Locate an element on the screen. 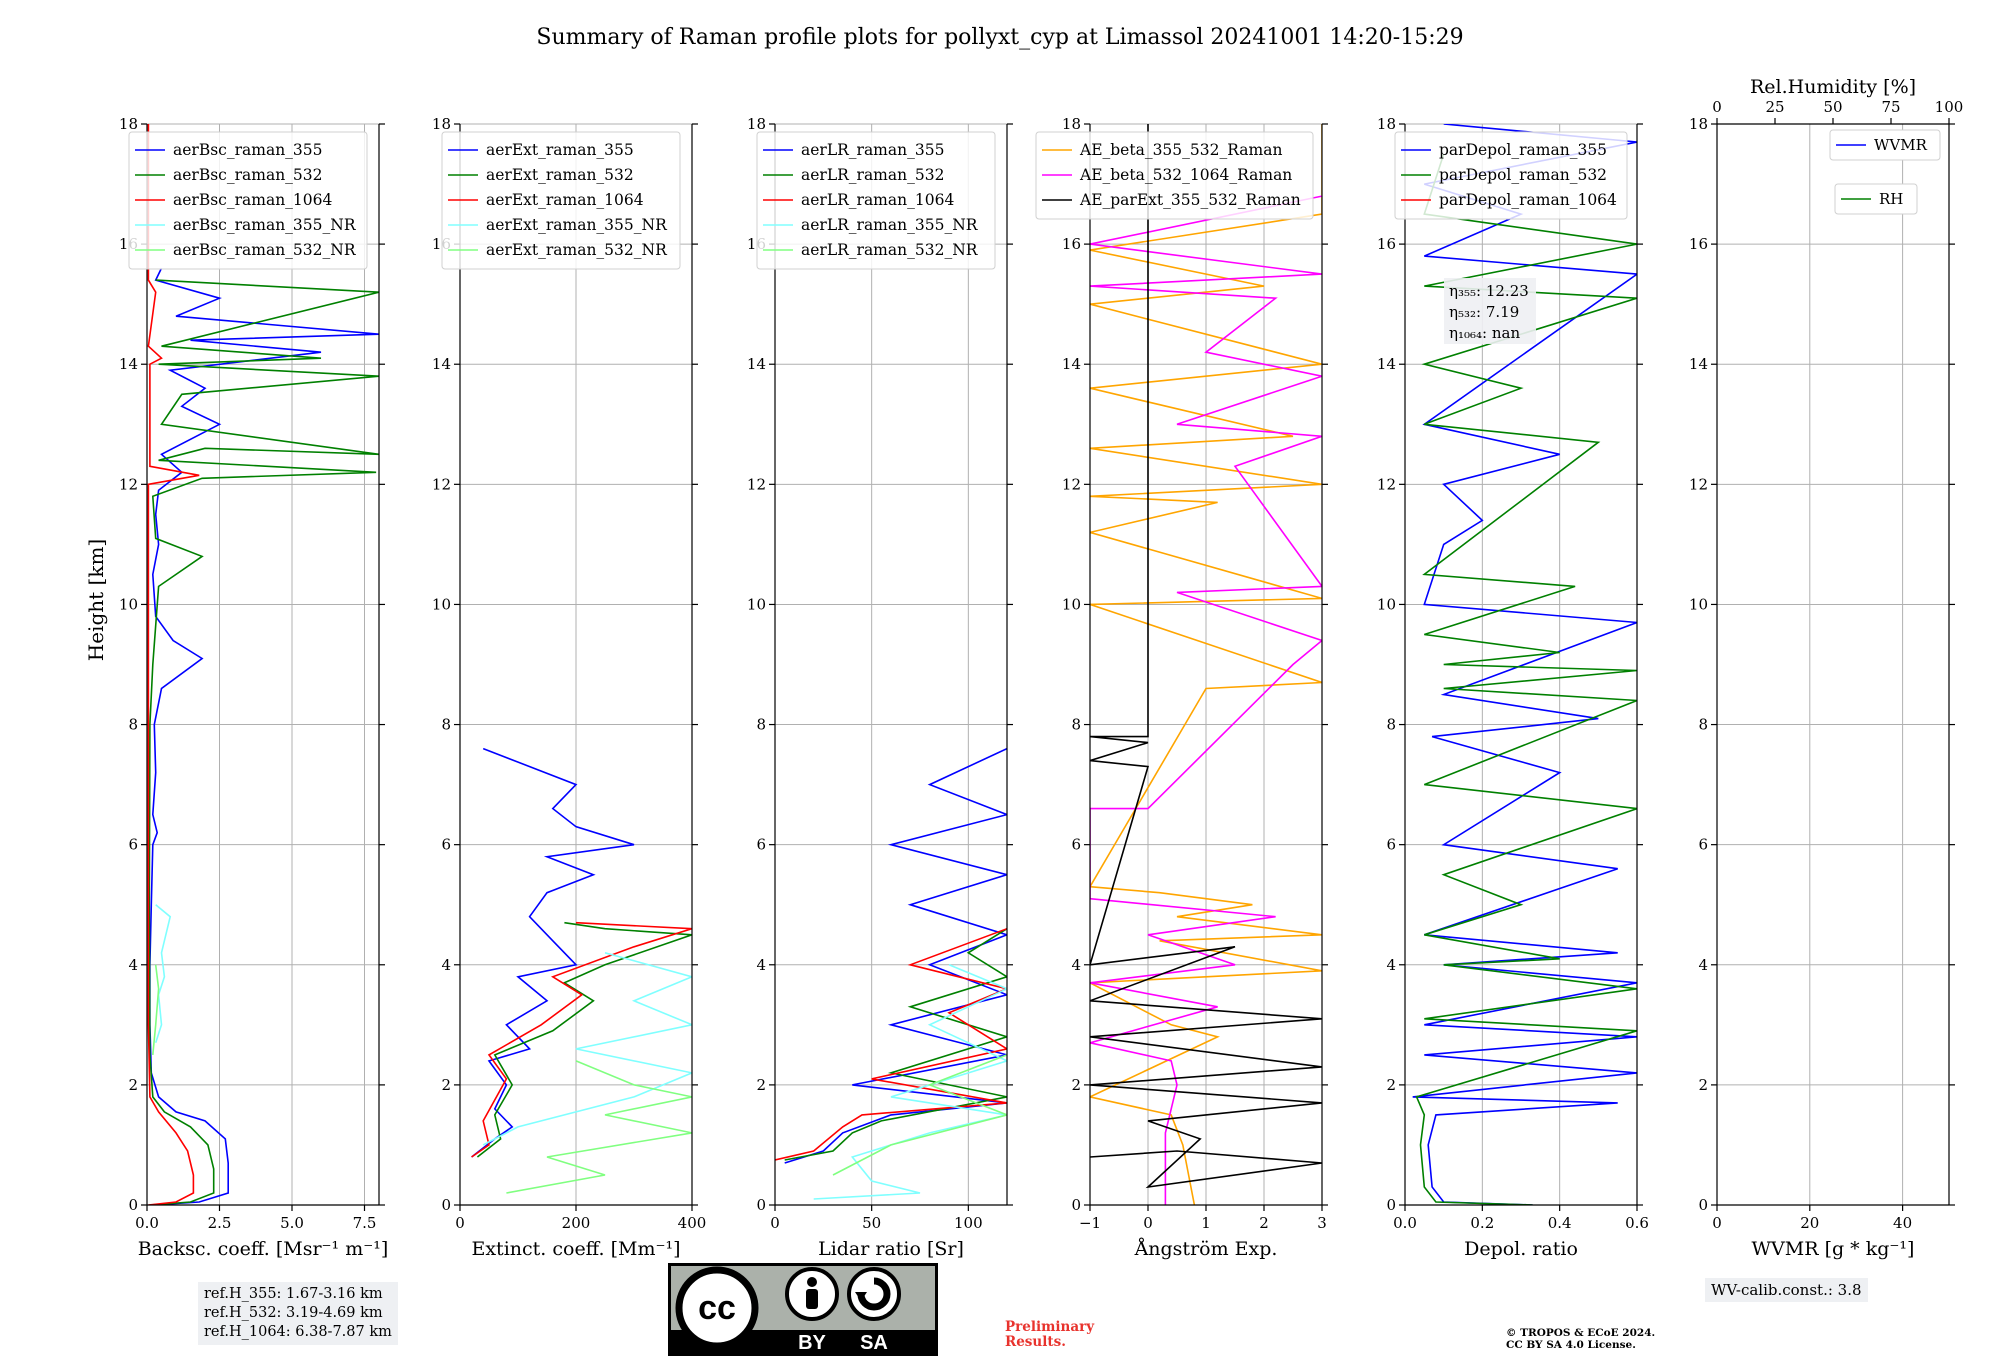 This screenshot has width=2000, height=1360. eta-annotation-box is located at coordinates (1490, 311).